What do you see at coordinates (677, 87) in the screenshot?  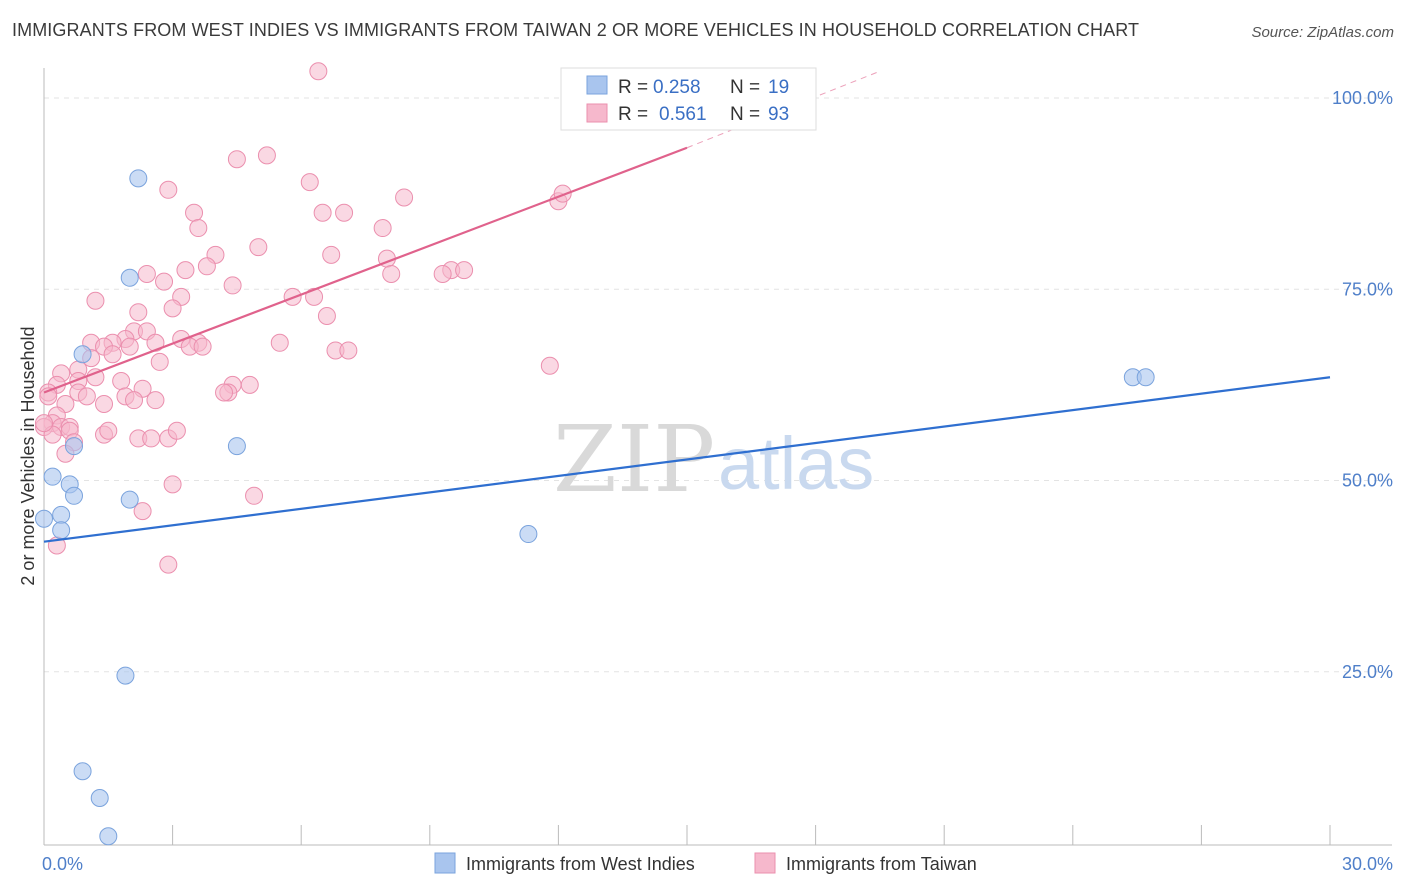 I see `legend-r-value-1: 0.258` at bounding box center [677, 87].